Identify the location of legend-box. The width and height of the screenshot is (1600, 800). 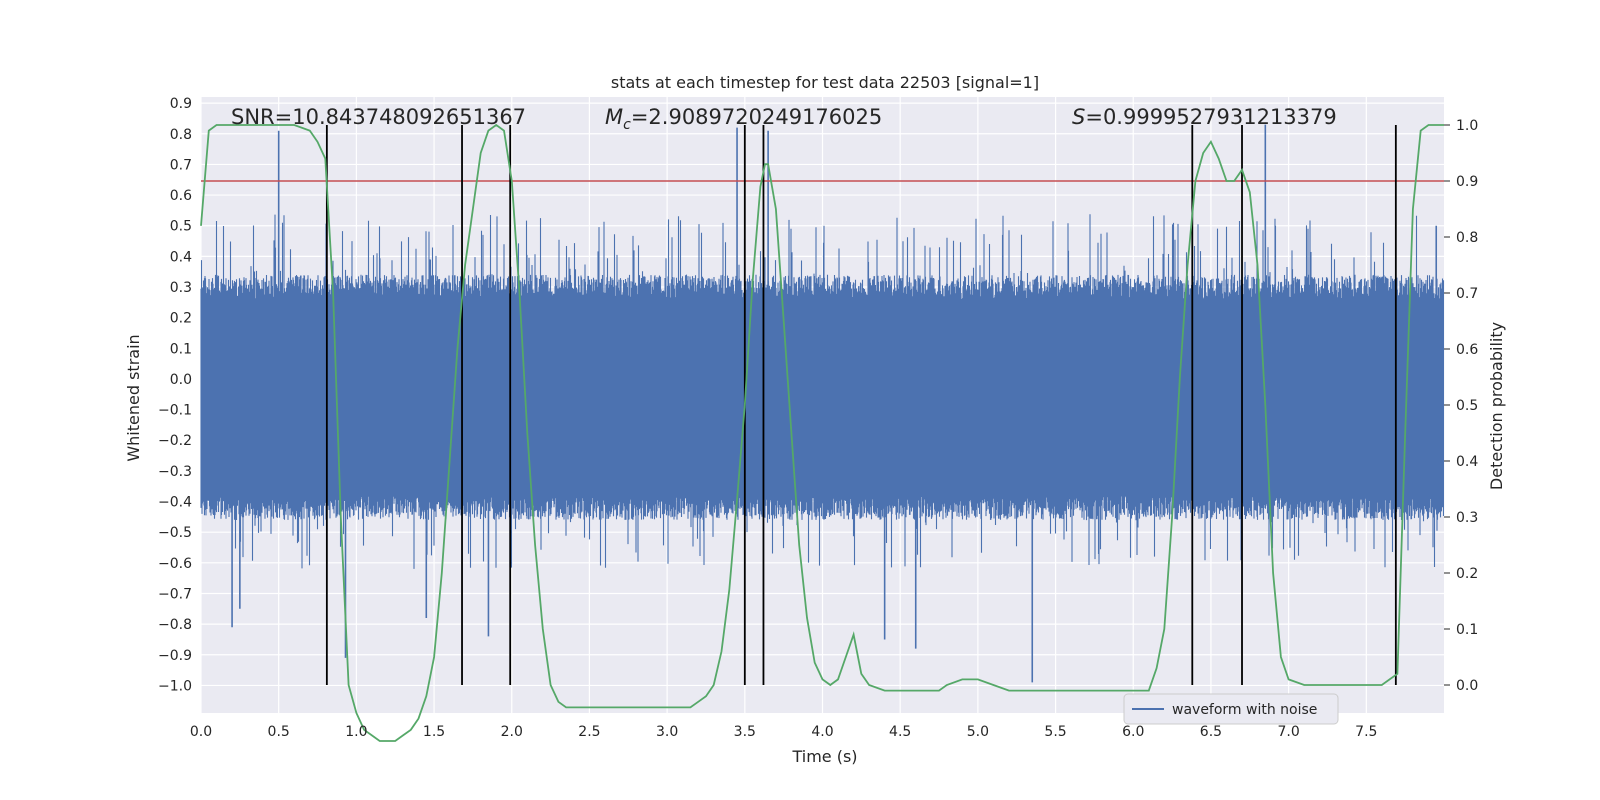
(1231, 709).